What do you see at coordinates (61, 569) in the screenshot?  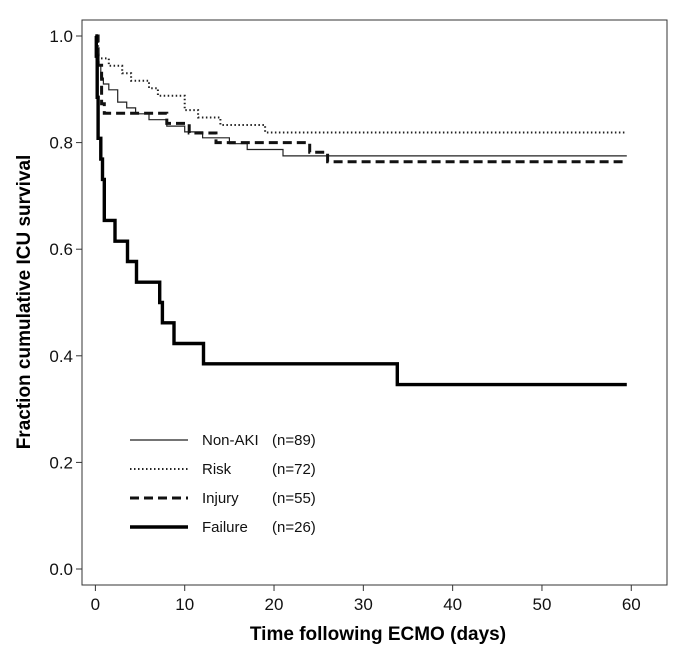 I see `y-tick-label: 0.0` at bounding box center [61, 569].